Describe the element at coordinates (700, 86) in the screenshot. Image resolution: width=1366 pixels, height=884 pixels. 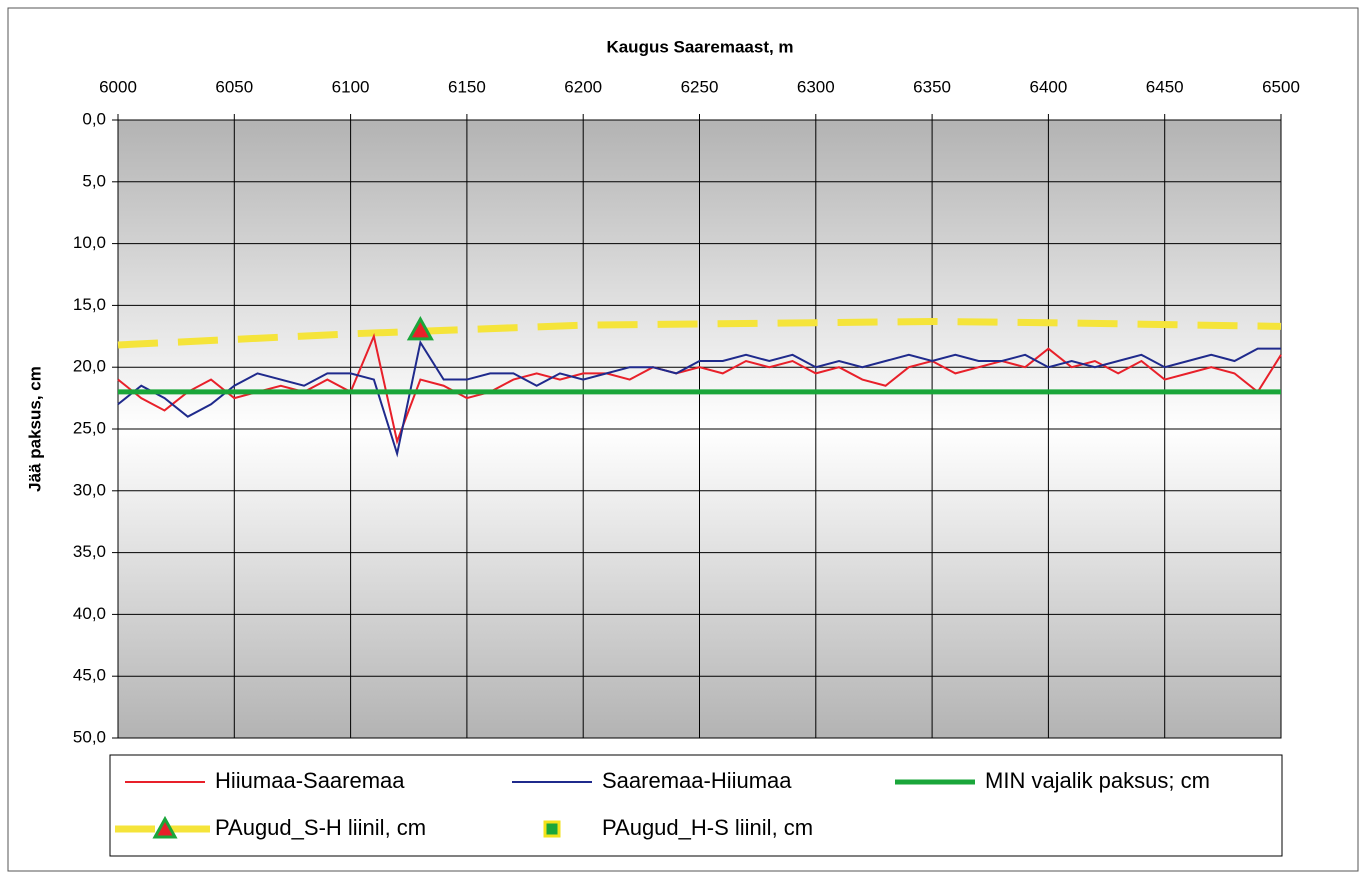
I see `x-tick-label: 6250` at that location.